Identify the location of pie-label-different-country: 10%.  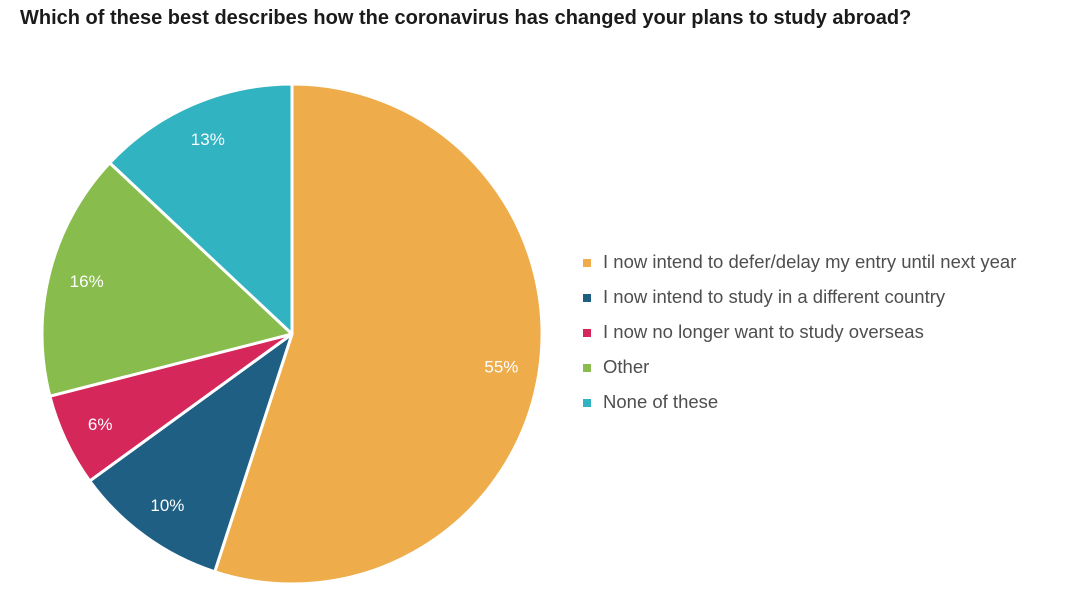
(167, 505).